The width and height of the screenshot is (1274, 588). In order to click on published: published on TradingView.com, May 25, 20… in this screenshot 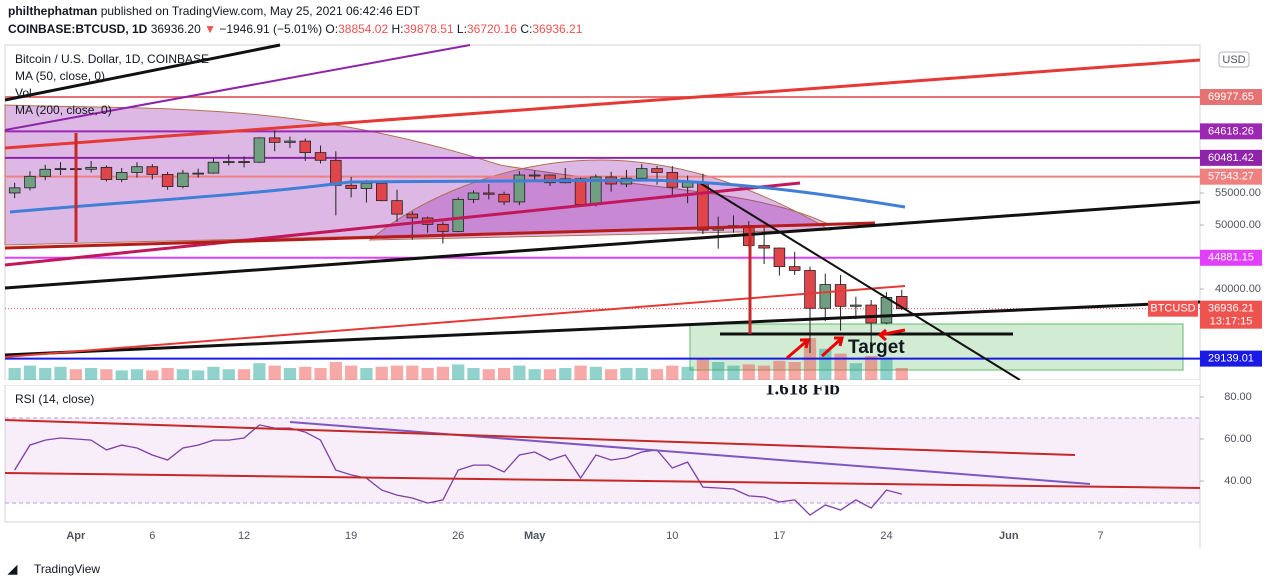, I will do `click(261, 11)`.